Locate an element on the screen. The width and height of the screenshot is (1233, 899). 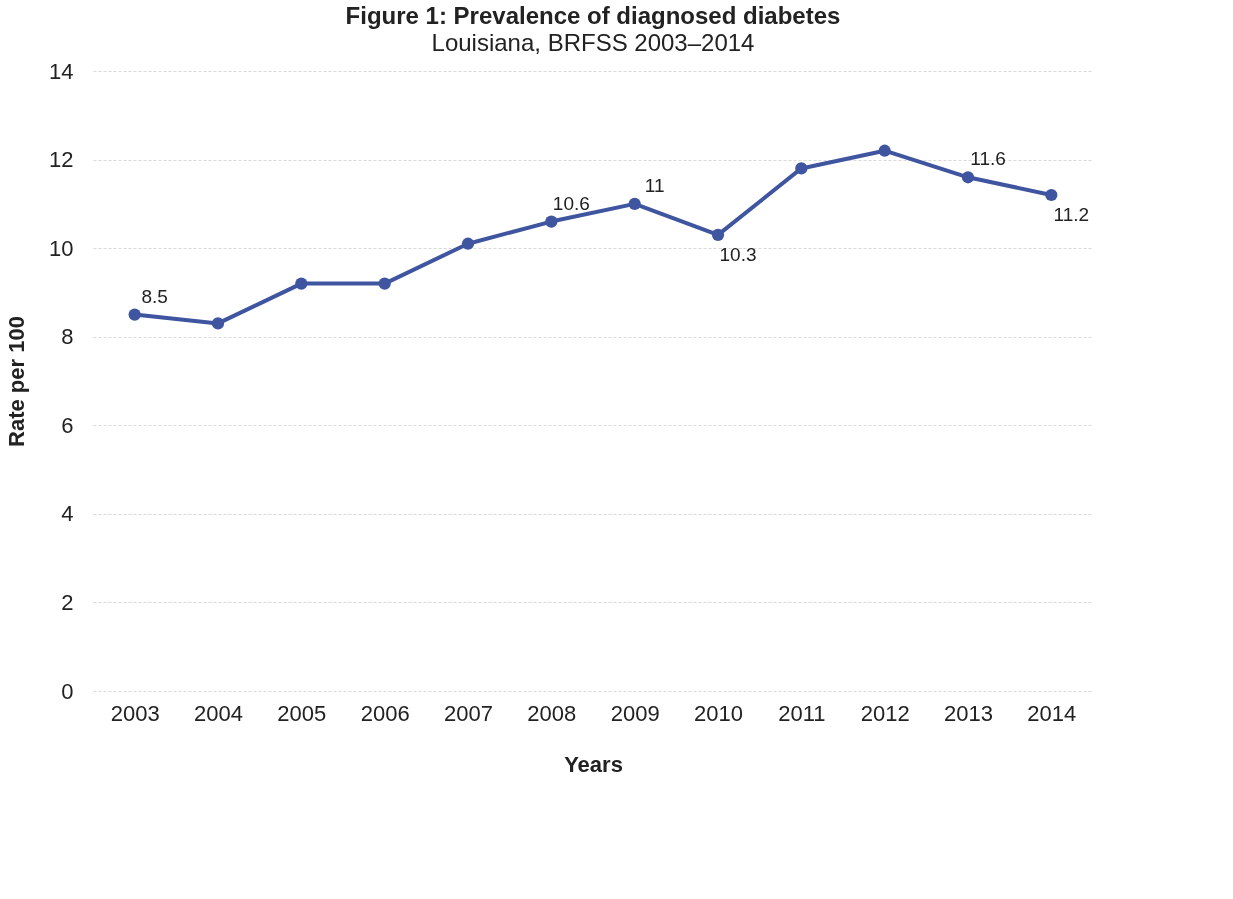
data-label: 10.3 is located at coordinates (738, 254).